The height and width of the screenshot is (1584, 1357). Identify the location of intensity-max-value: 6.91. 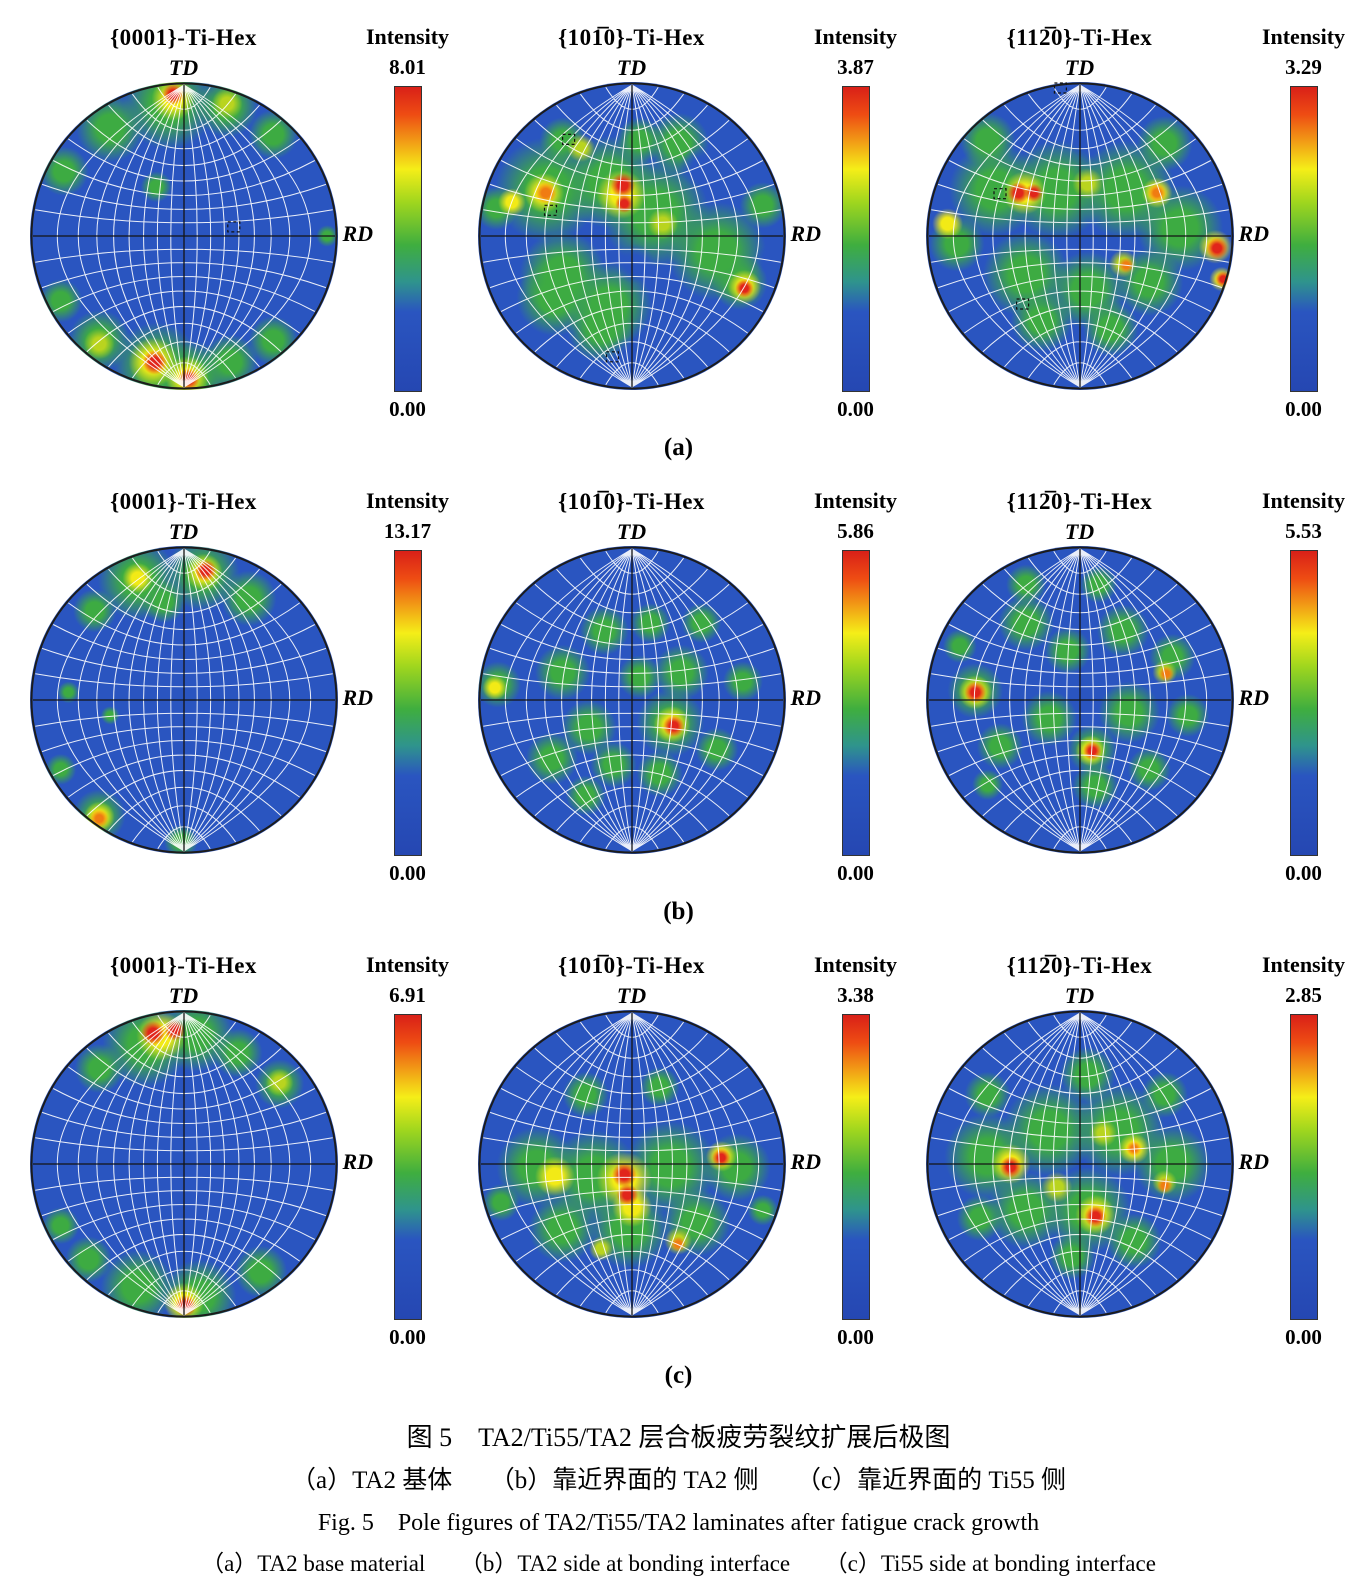
(407, 995).